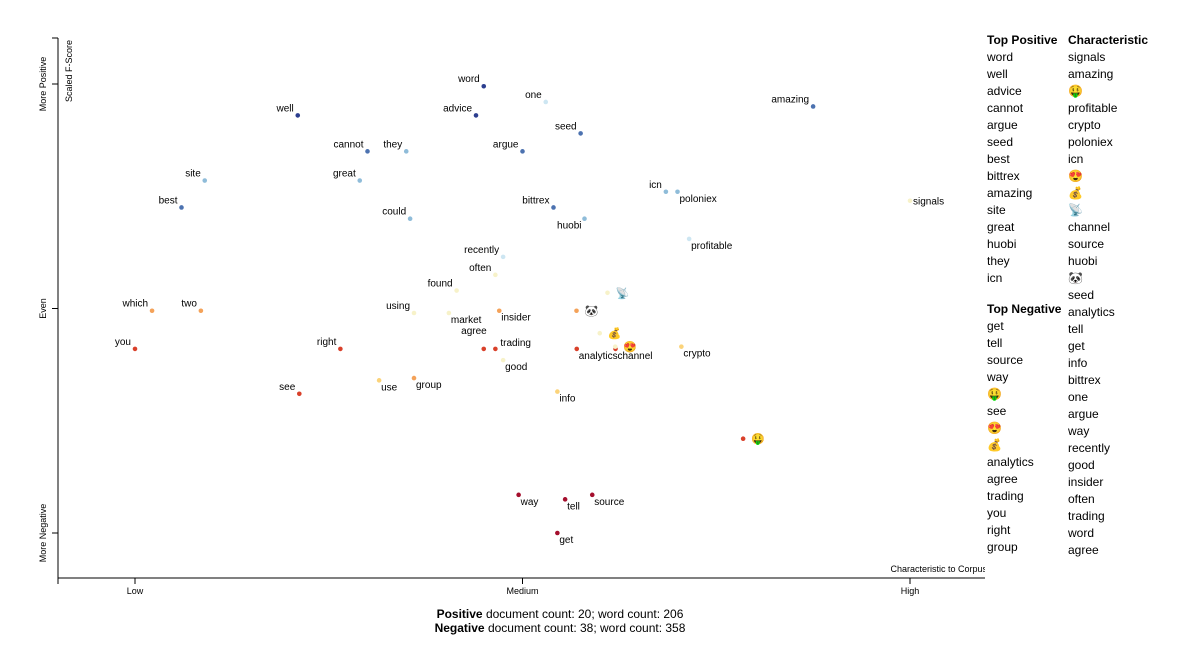 The image size is (1200, 650). Describe the element at coordinates (553, 207) in the screenshot. I see `point-bittrex` at that location.